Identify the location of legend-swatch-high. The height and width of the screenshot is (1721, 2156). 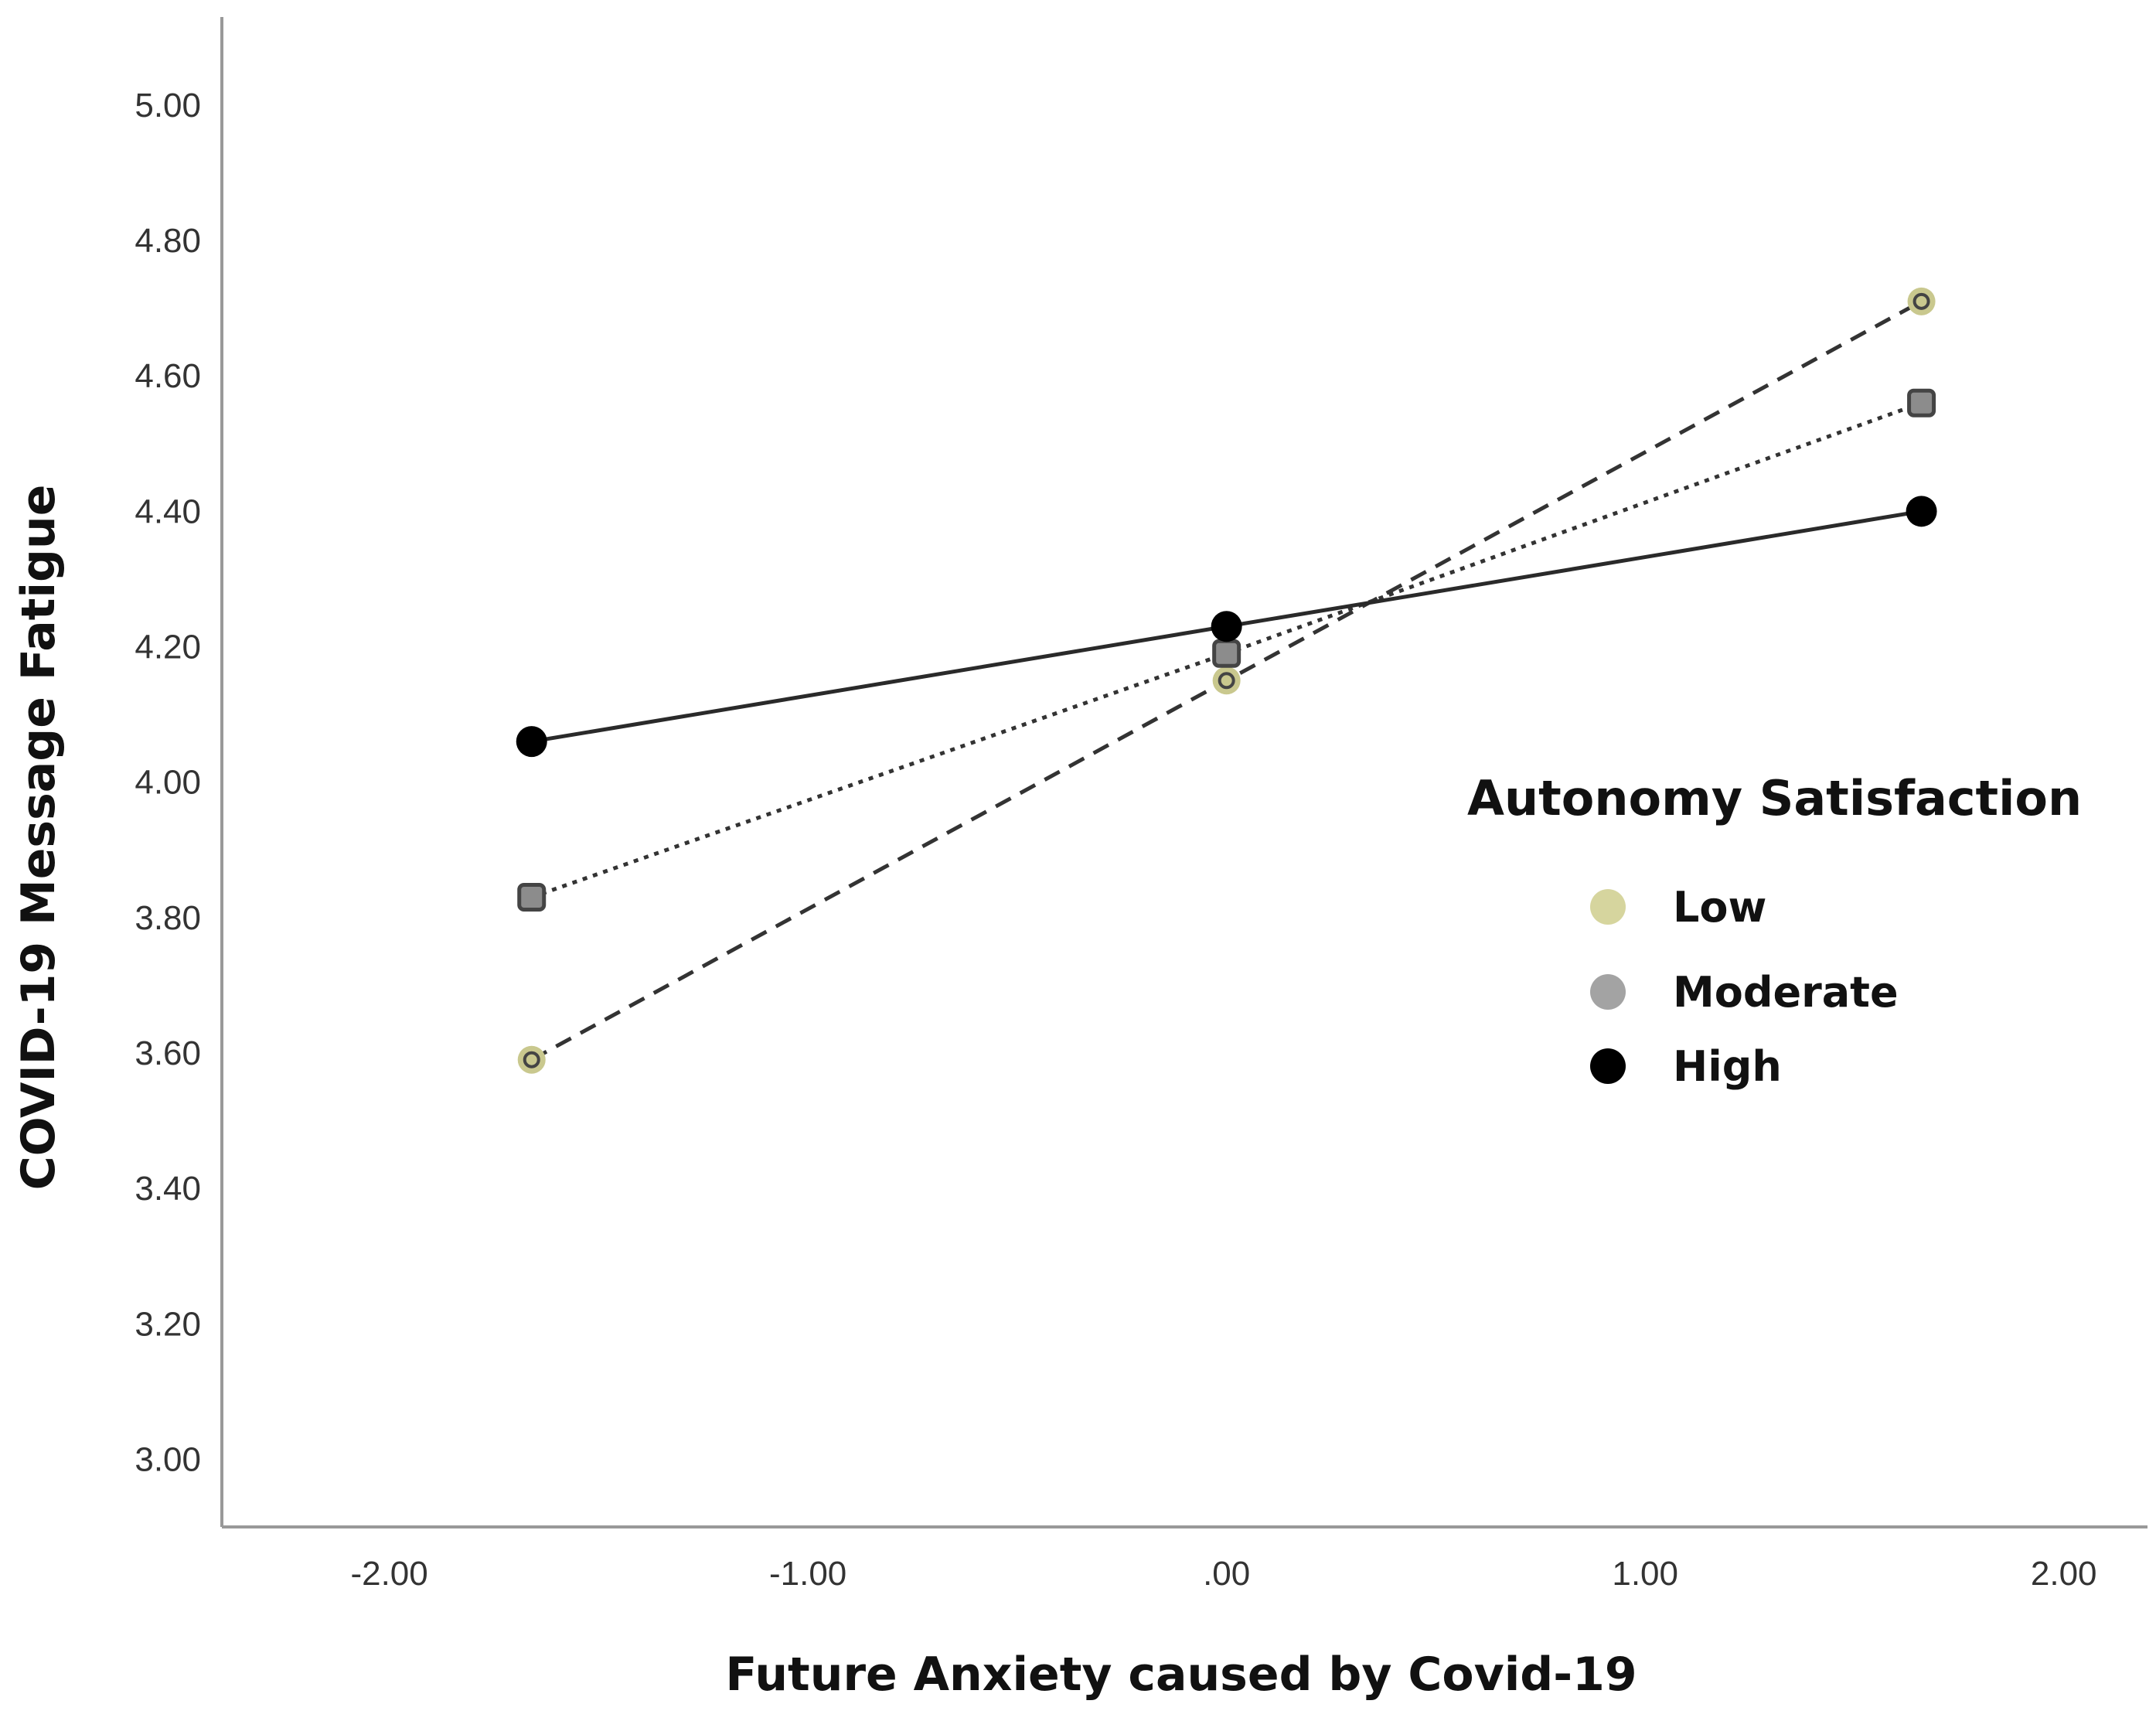
(1608, 1066).